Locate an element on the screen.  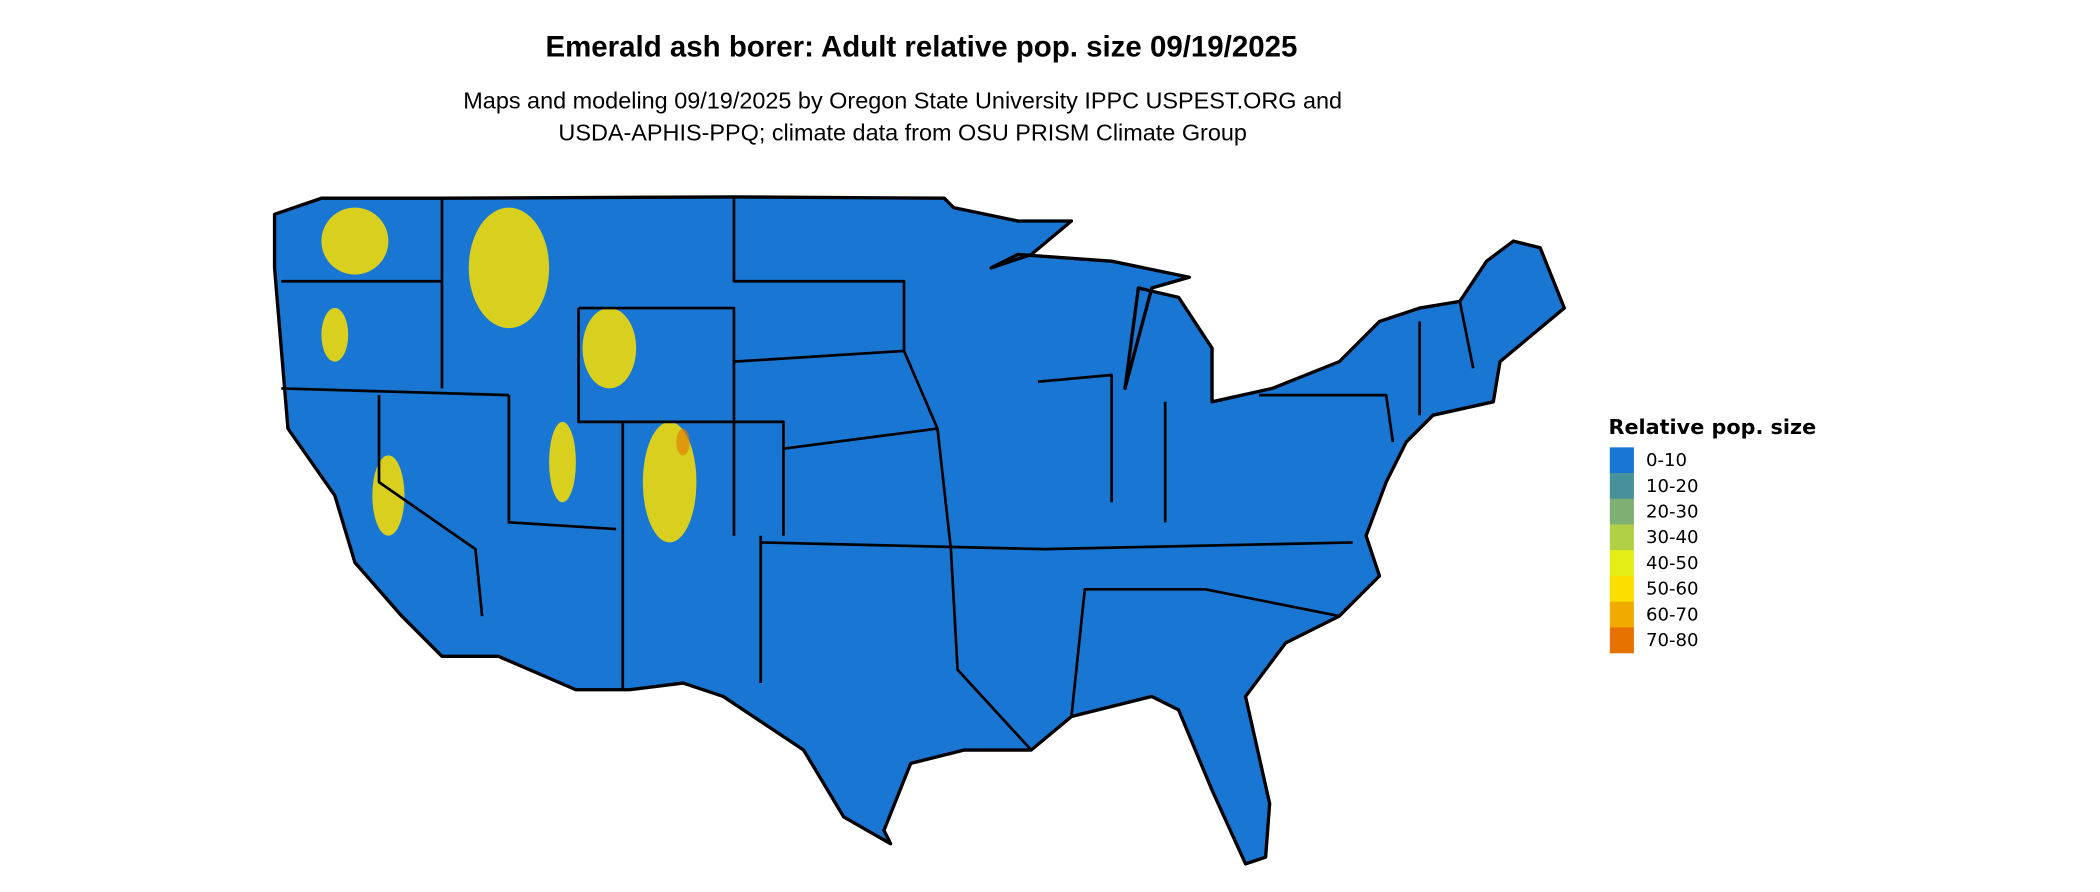
legend-label: 20-30 is located at coordinates (1672, 512).